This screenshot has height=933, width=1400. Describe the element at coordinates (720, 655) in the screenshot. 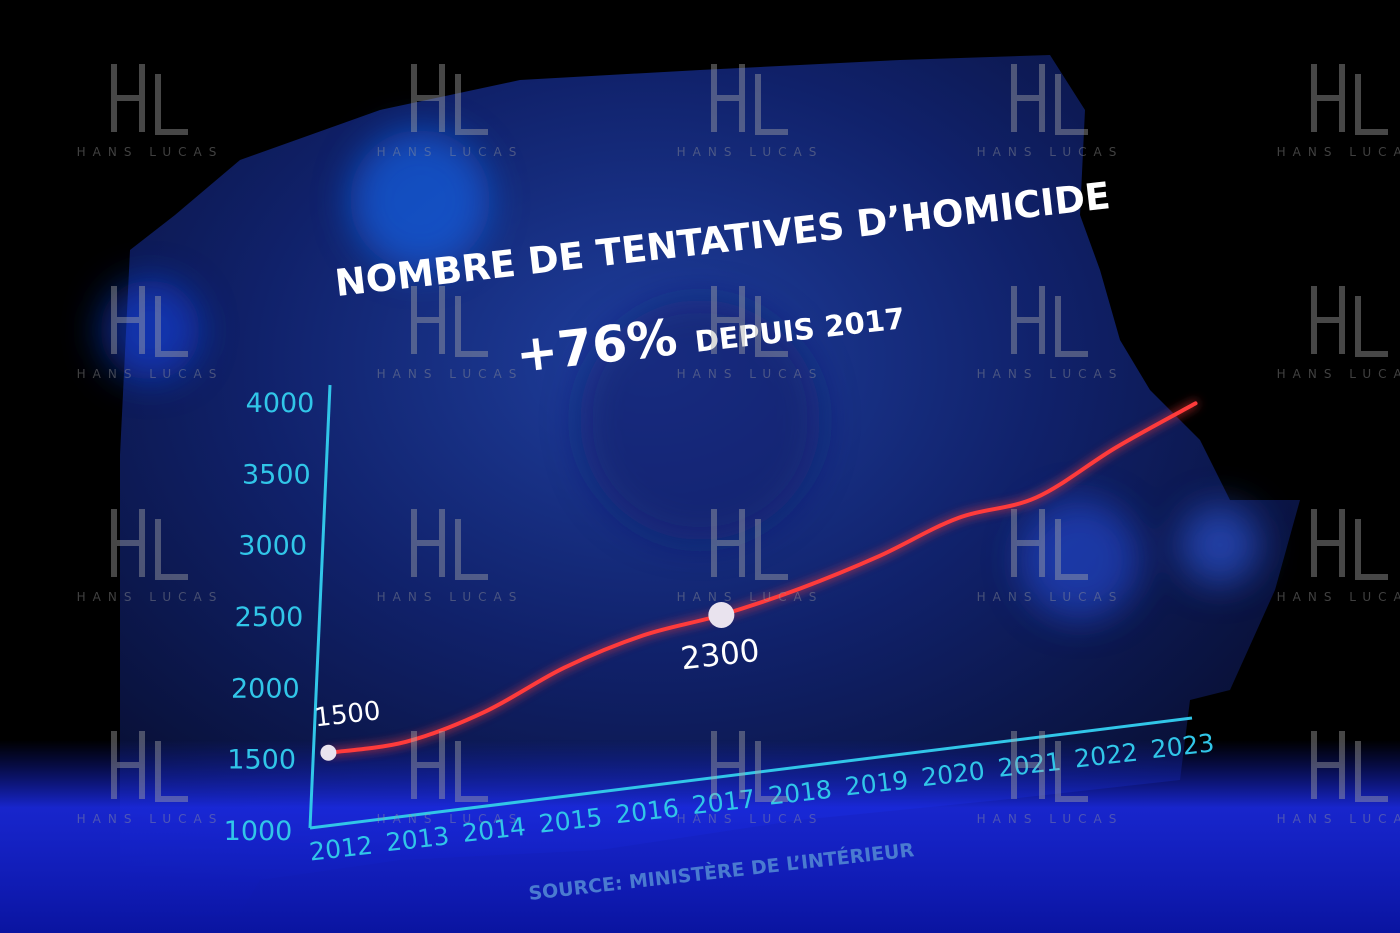

I see `data-label: 2300` at that location.